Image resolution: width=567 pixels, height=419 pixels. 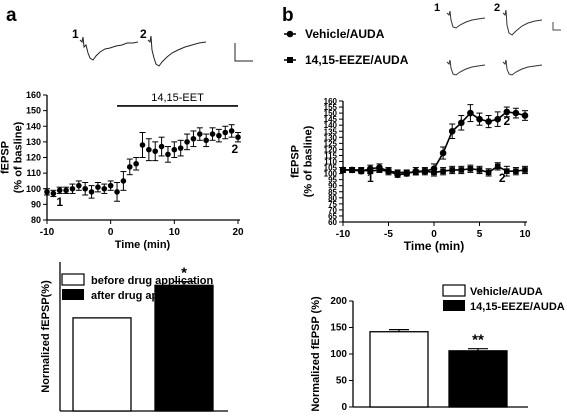 I want to click on y-tick-label: 145, so click(x=331, y=119).